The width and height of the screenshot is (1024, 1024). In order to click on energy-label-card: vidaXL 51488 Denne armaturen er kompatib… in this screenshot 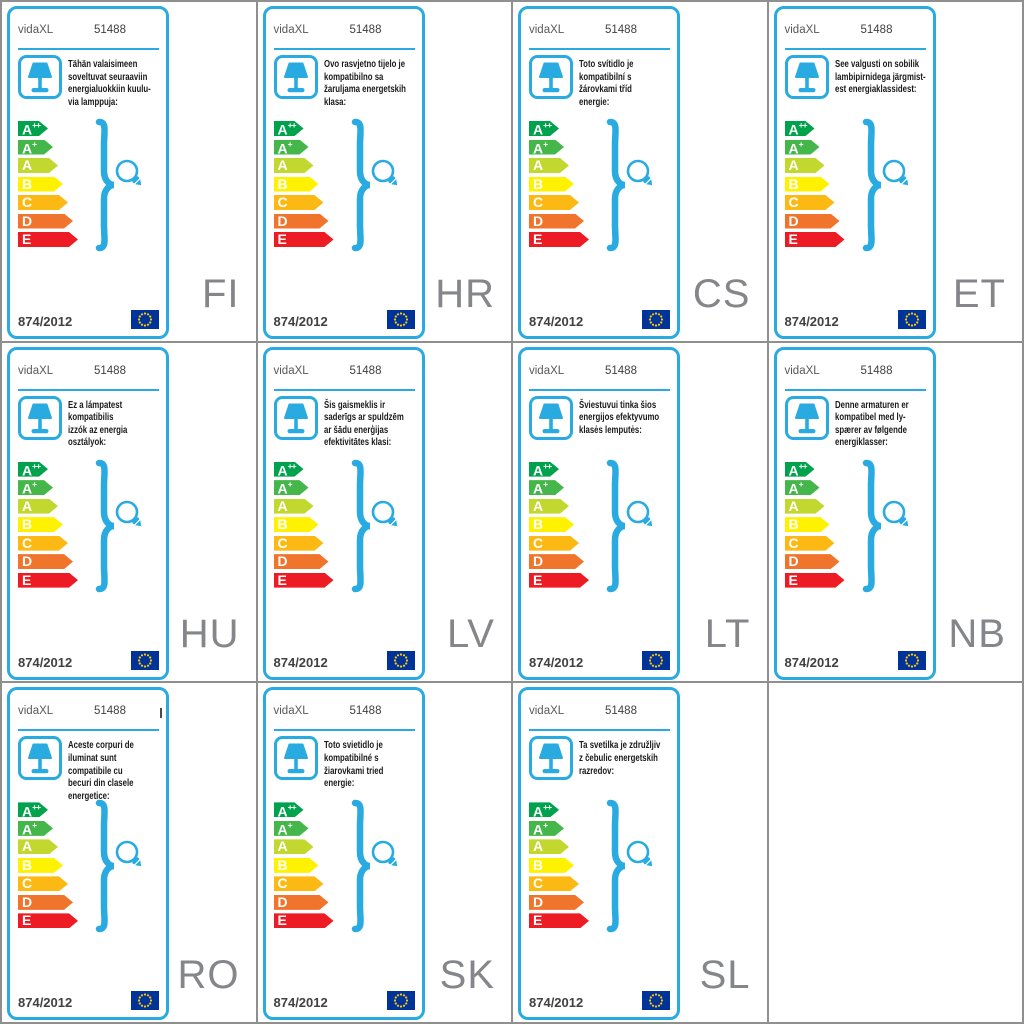, I will do `click(854, 513)`.